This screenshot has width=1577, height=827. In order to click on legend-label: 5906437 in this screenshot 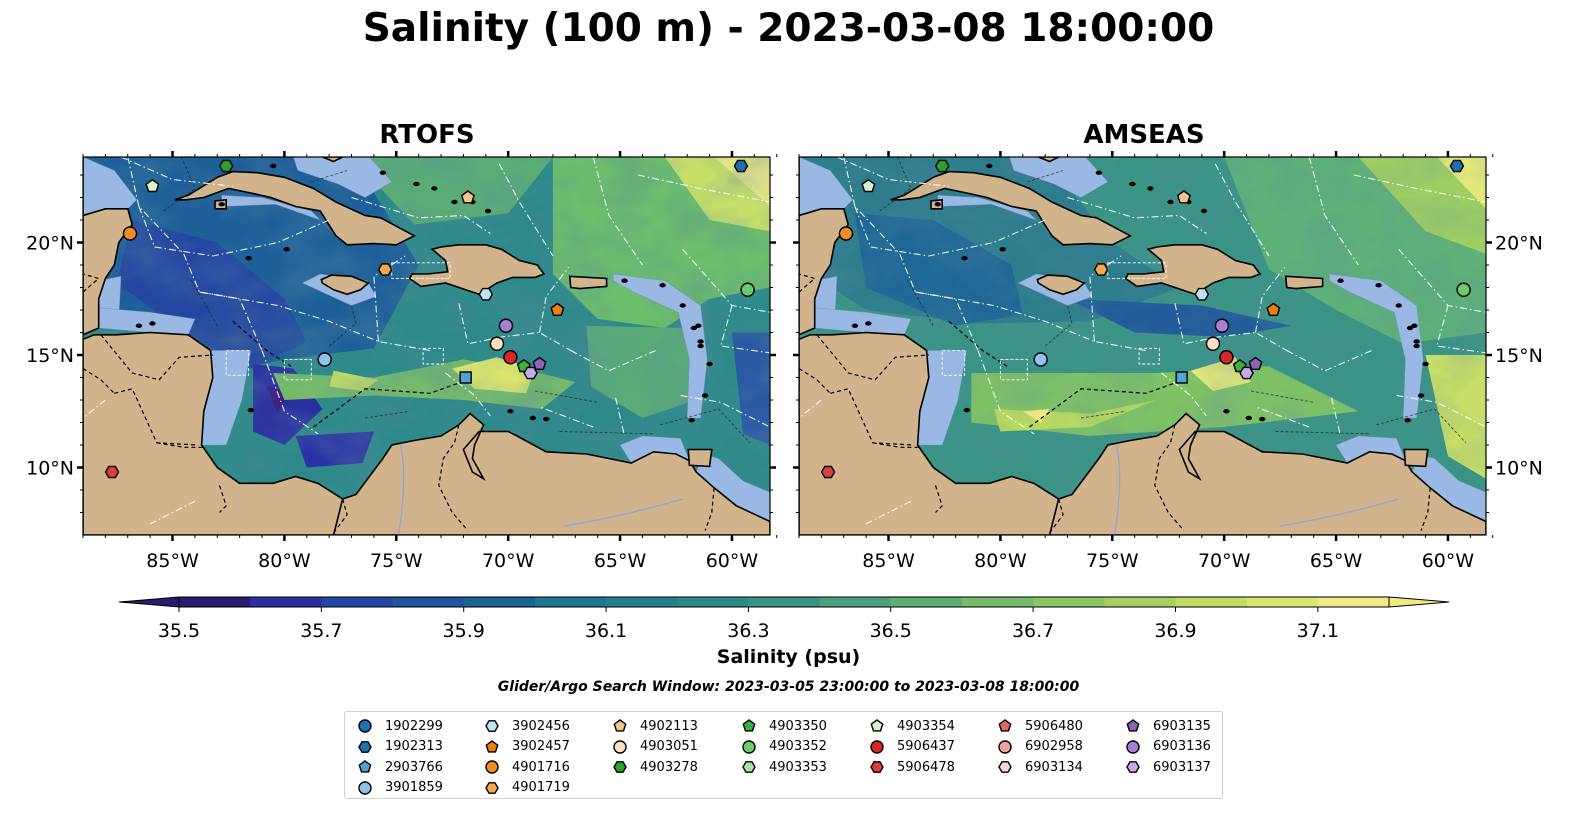, I will do `click(926, 747)`.